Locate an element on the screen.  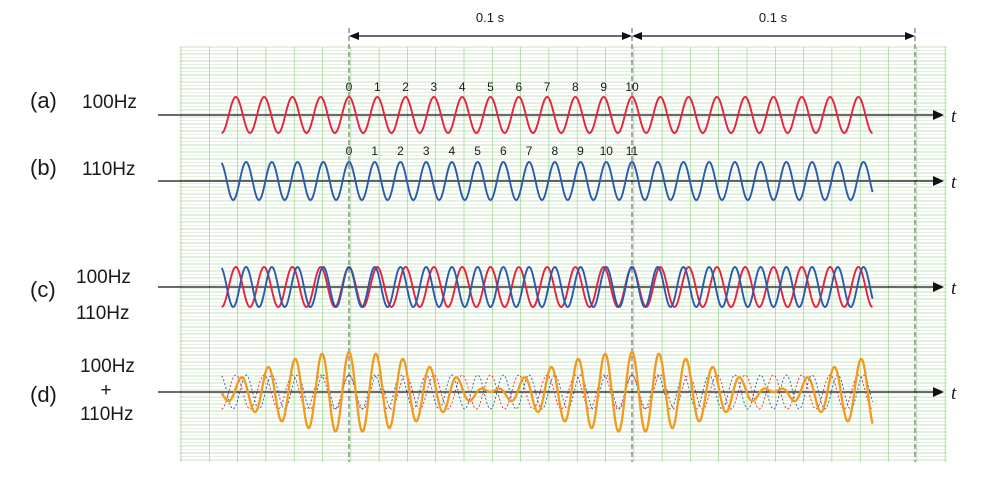
wave-110hz-c is located at coordinates (547, 287).